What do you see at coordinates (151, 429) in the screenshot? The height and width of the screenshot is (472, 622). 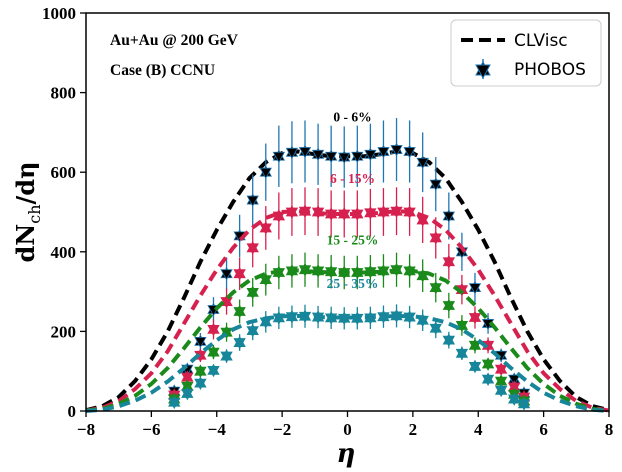 I see `x-tick-label: −6` at bounding box center [151, 429].